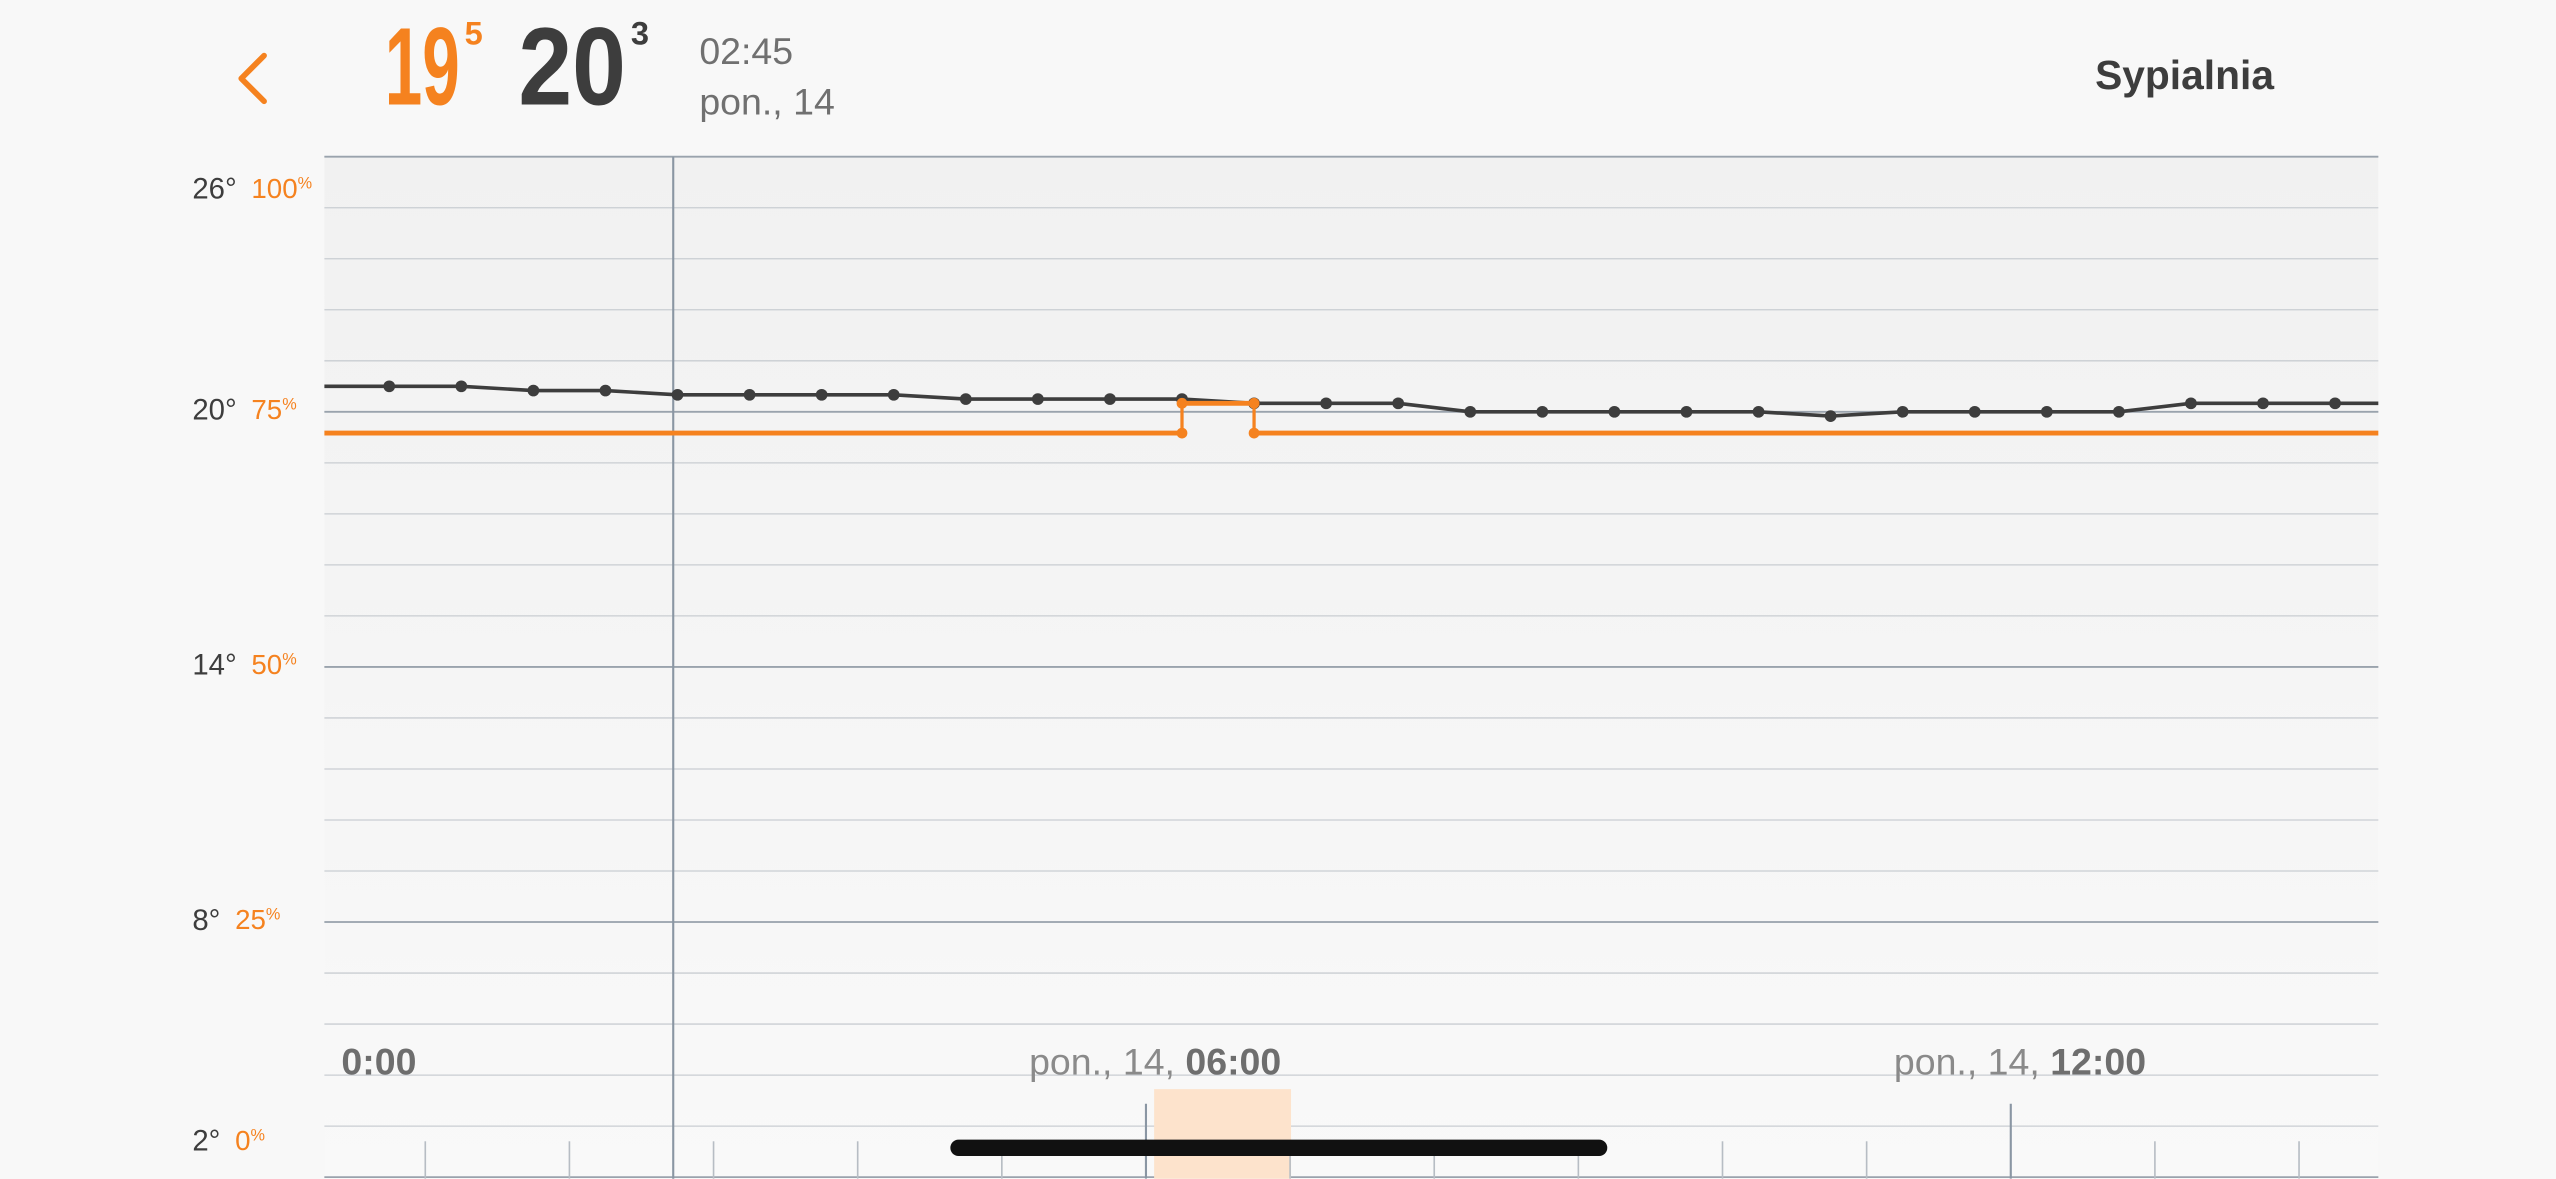 This screenshot has height=1179, width=2556. What do you see at coordinates (640, 33) in the screenshot?
I see `current-frac: 3` at bounding box center [640, 33].